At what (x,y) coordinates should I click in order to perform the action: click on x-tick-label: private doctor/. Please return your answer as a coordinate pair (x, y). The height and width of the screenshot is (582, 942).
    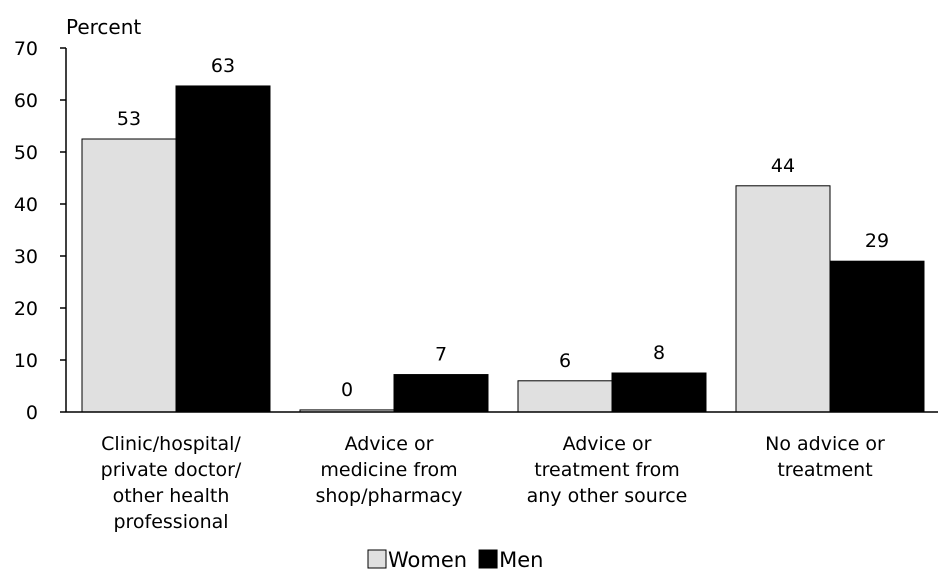
    Looking at the image, I should click on (171, 470).